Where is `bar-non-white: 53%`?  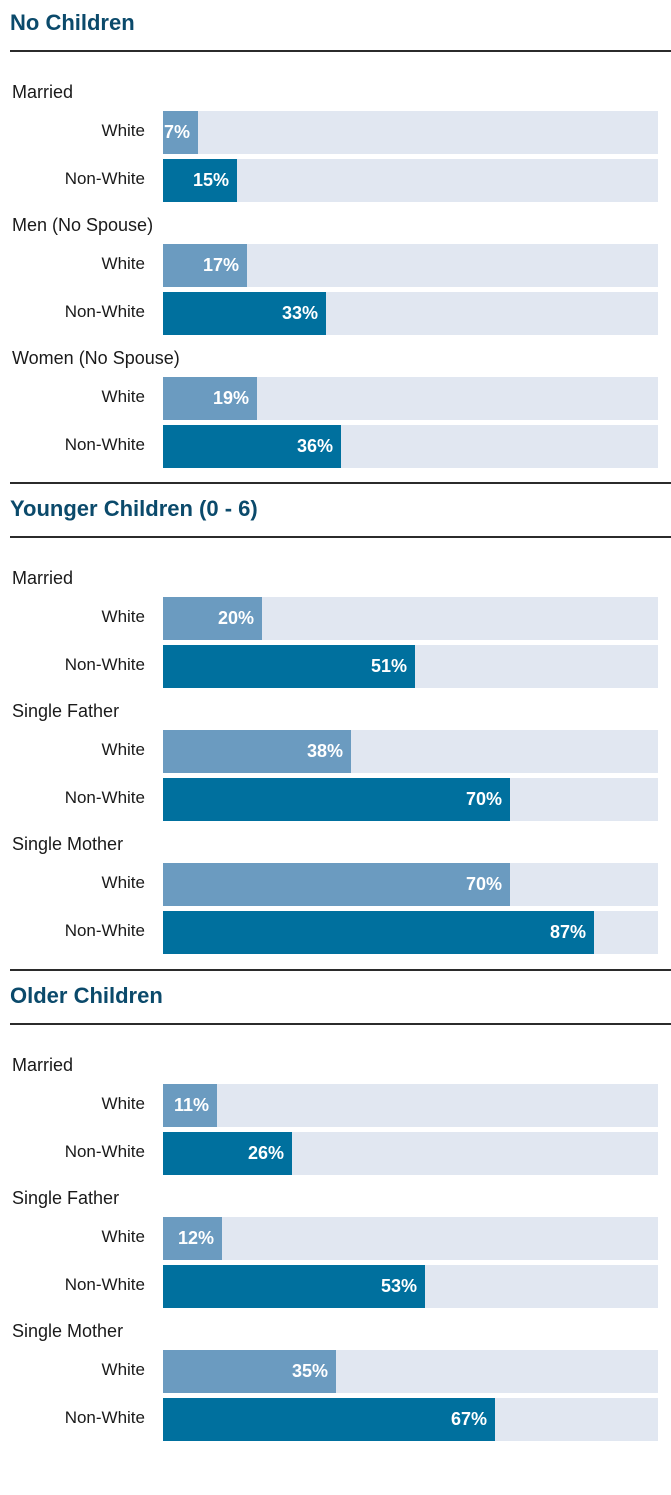
bar-non-white: 53% is located at coordinates (294, 1286).